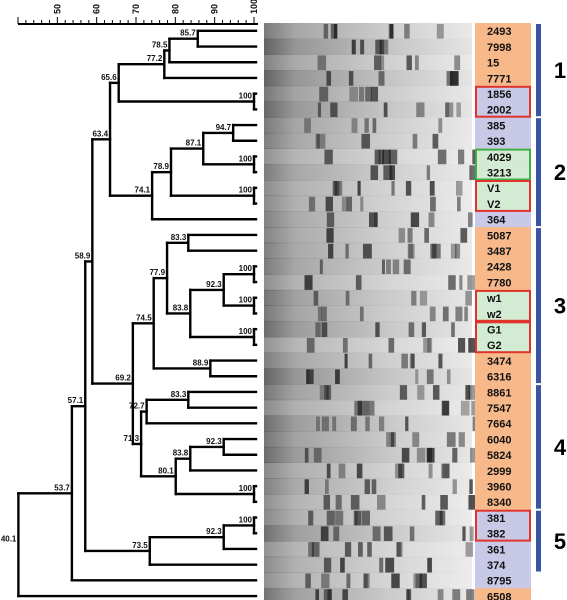 Image resolution: width=567 pixels, height=600 pixels. What do you see at coordinates (560, 172) in the screenshot?
I see `cluster-number: 2` at bounding box center [560, 172].